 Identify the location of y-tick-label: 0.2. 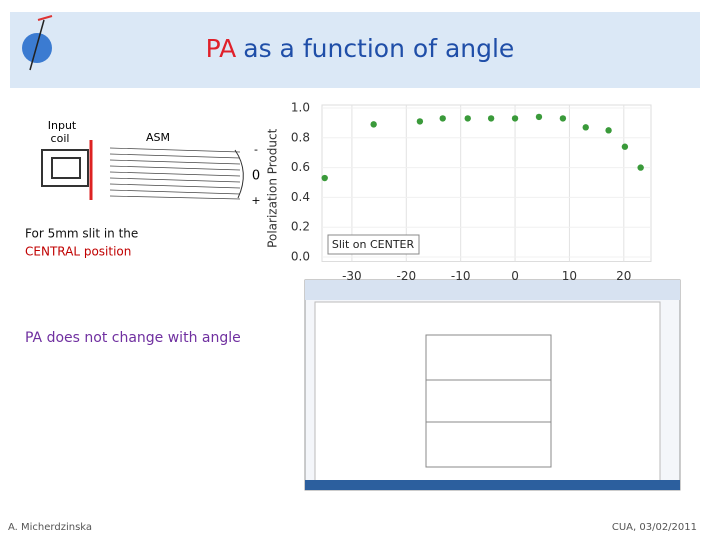
(300, 227).